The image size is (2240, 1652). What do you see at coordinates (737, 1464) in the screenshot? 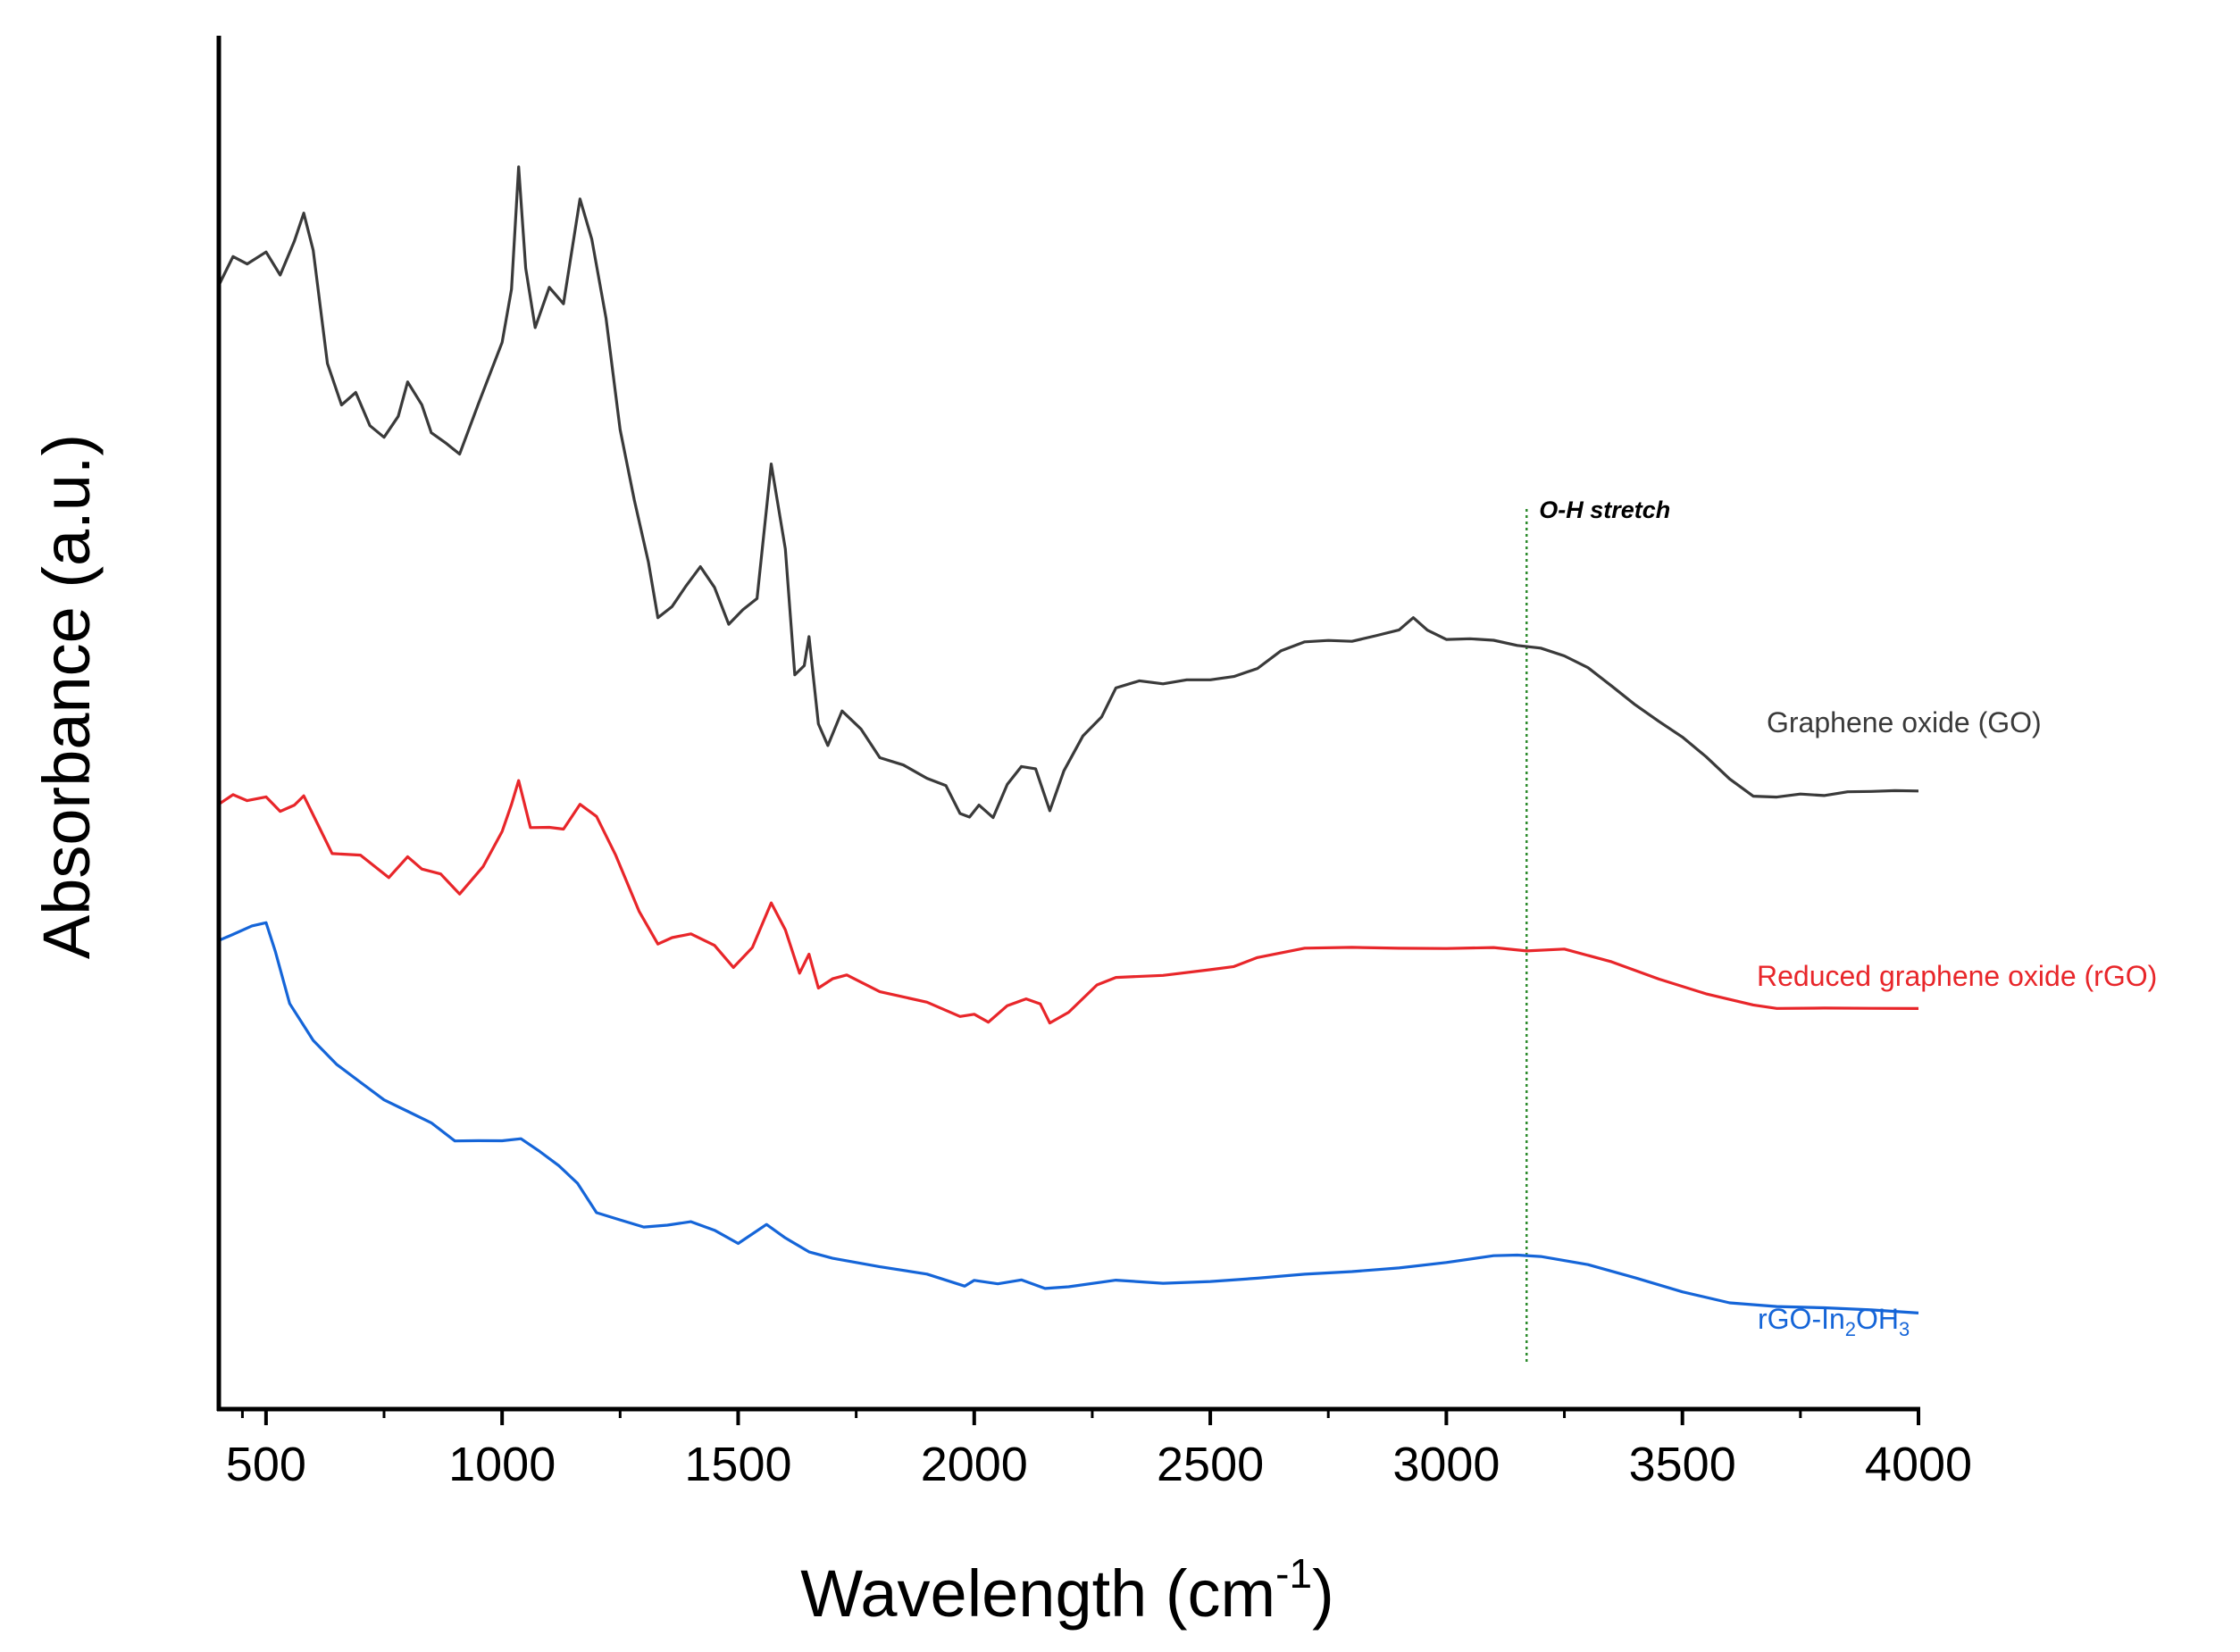
I see `x-tick-label: 1500` at bounding box center [737, 1464].